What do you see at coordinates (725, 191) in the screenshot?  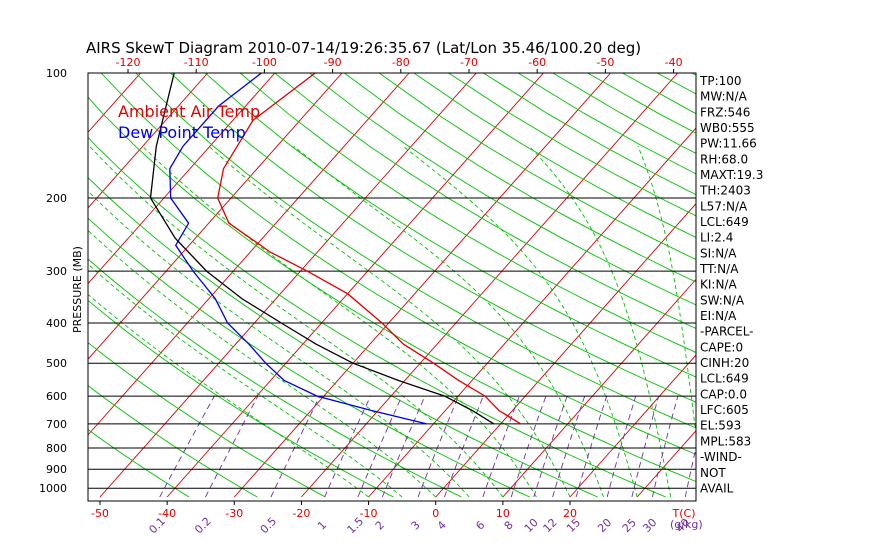 I see `index-label: TH:2403` at bounding box center [725, 191].